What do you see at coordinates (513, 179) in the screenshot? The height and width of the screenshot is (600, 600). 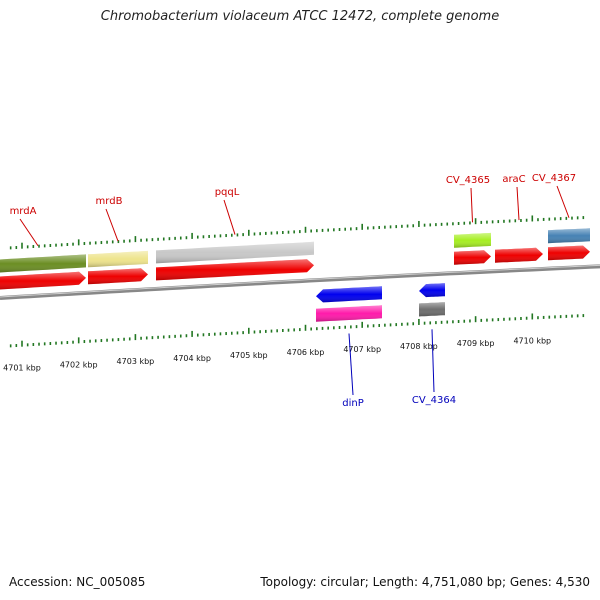 I see `gene-name: araC` at bounding box center [513, 179].